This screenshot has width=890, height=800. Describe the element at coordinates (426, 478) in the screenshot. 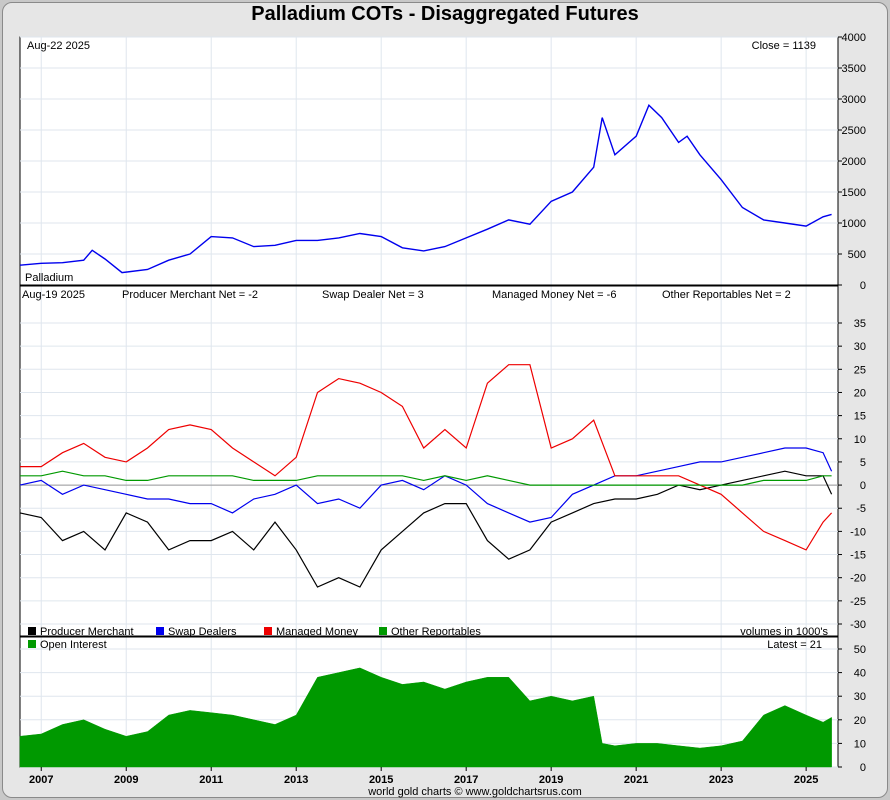

I see `other-reportables-line` at that location.